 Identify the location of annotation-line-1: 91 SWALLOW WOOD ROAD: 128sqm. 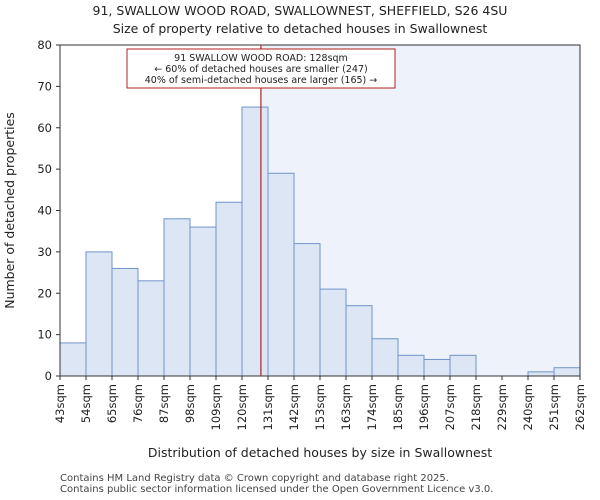
(261, 58).